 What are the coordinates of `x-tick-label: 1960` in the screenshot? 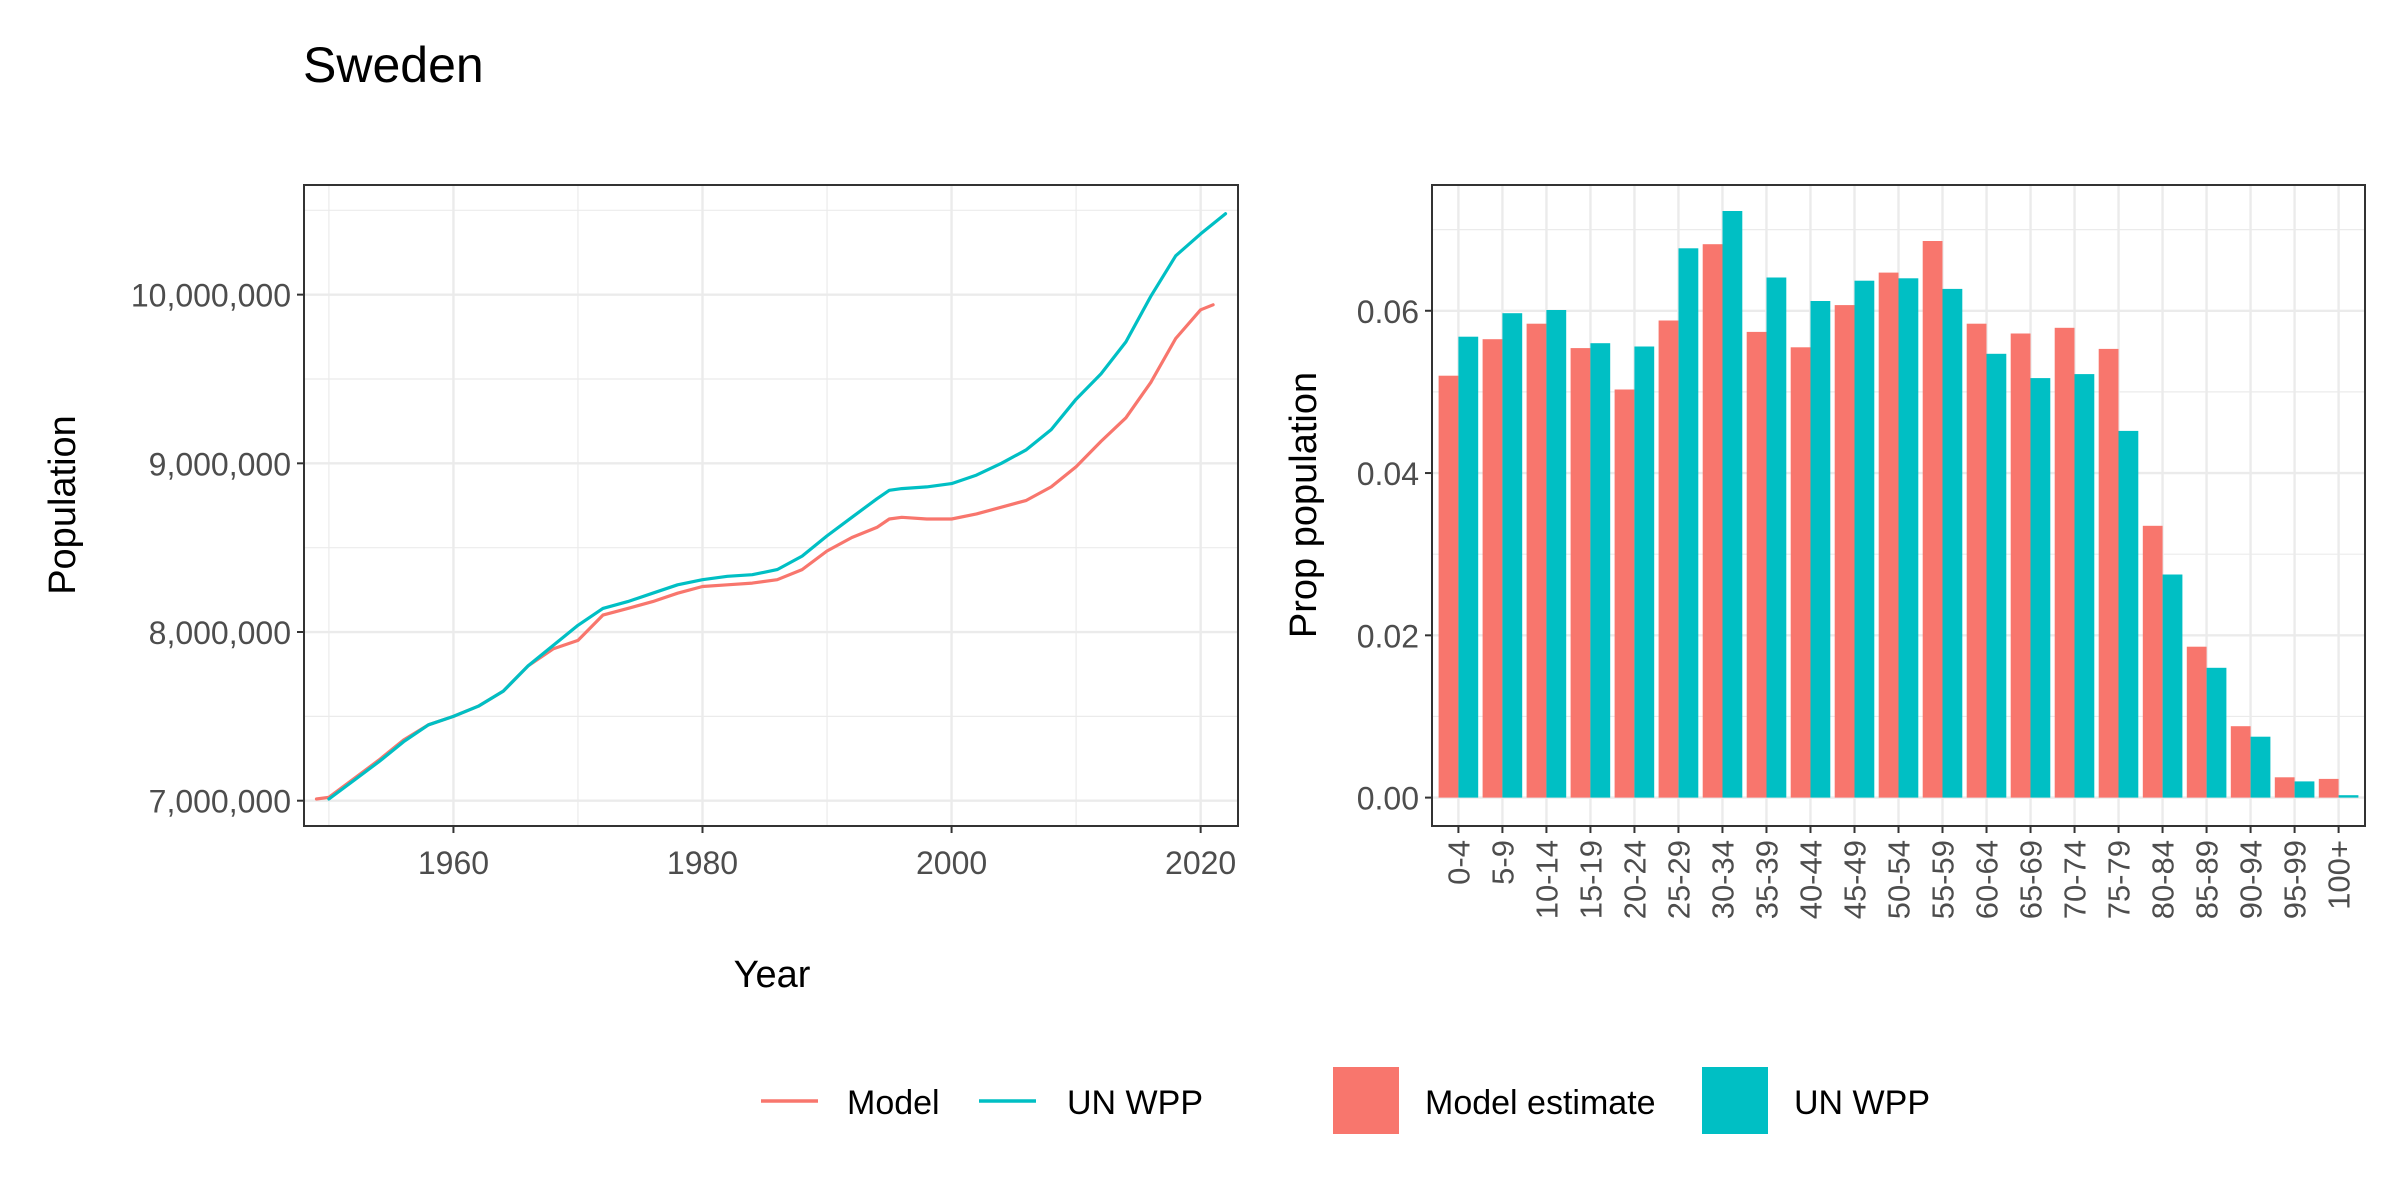 It's located at (453, 863).